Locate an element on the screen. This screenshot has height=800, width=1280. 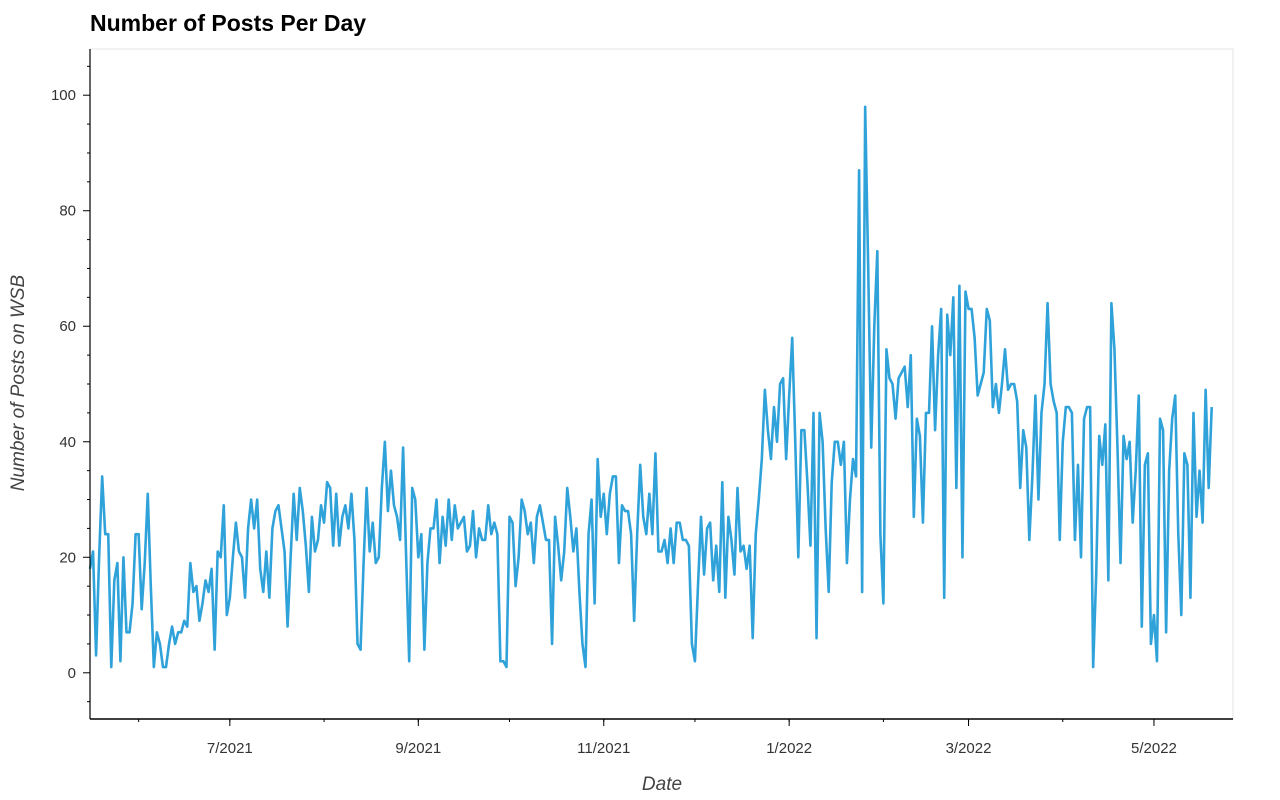
x-tick-label: 7/2021 is located at coordinates (230, 748).